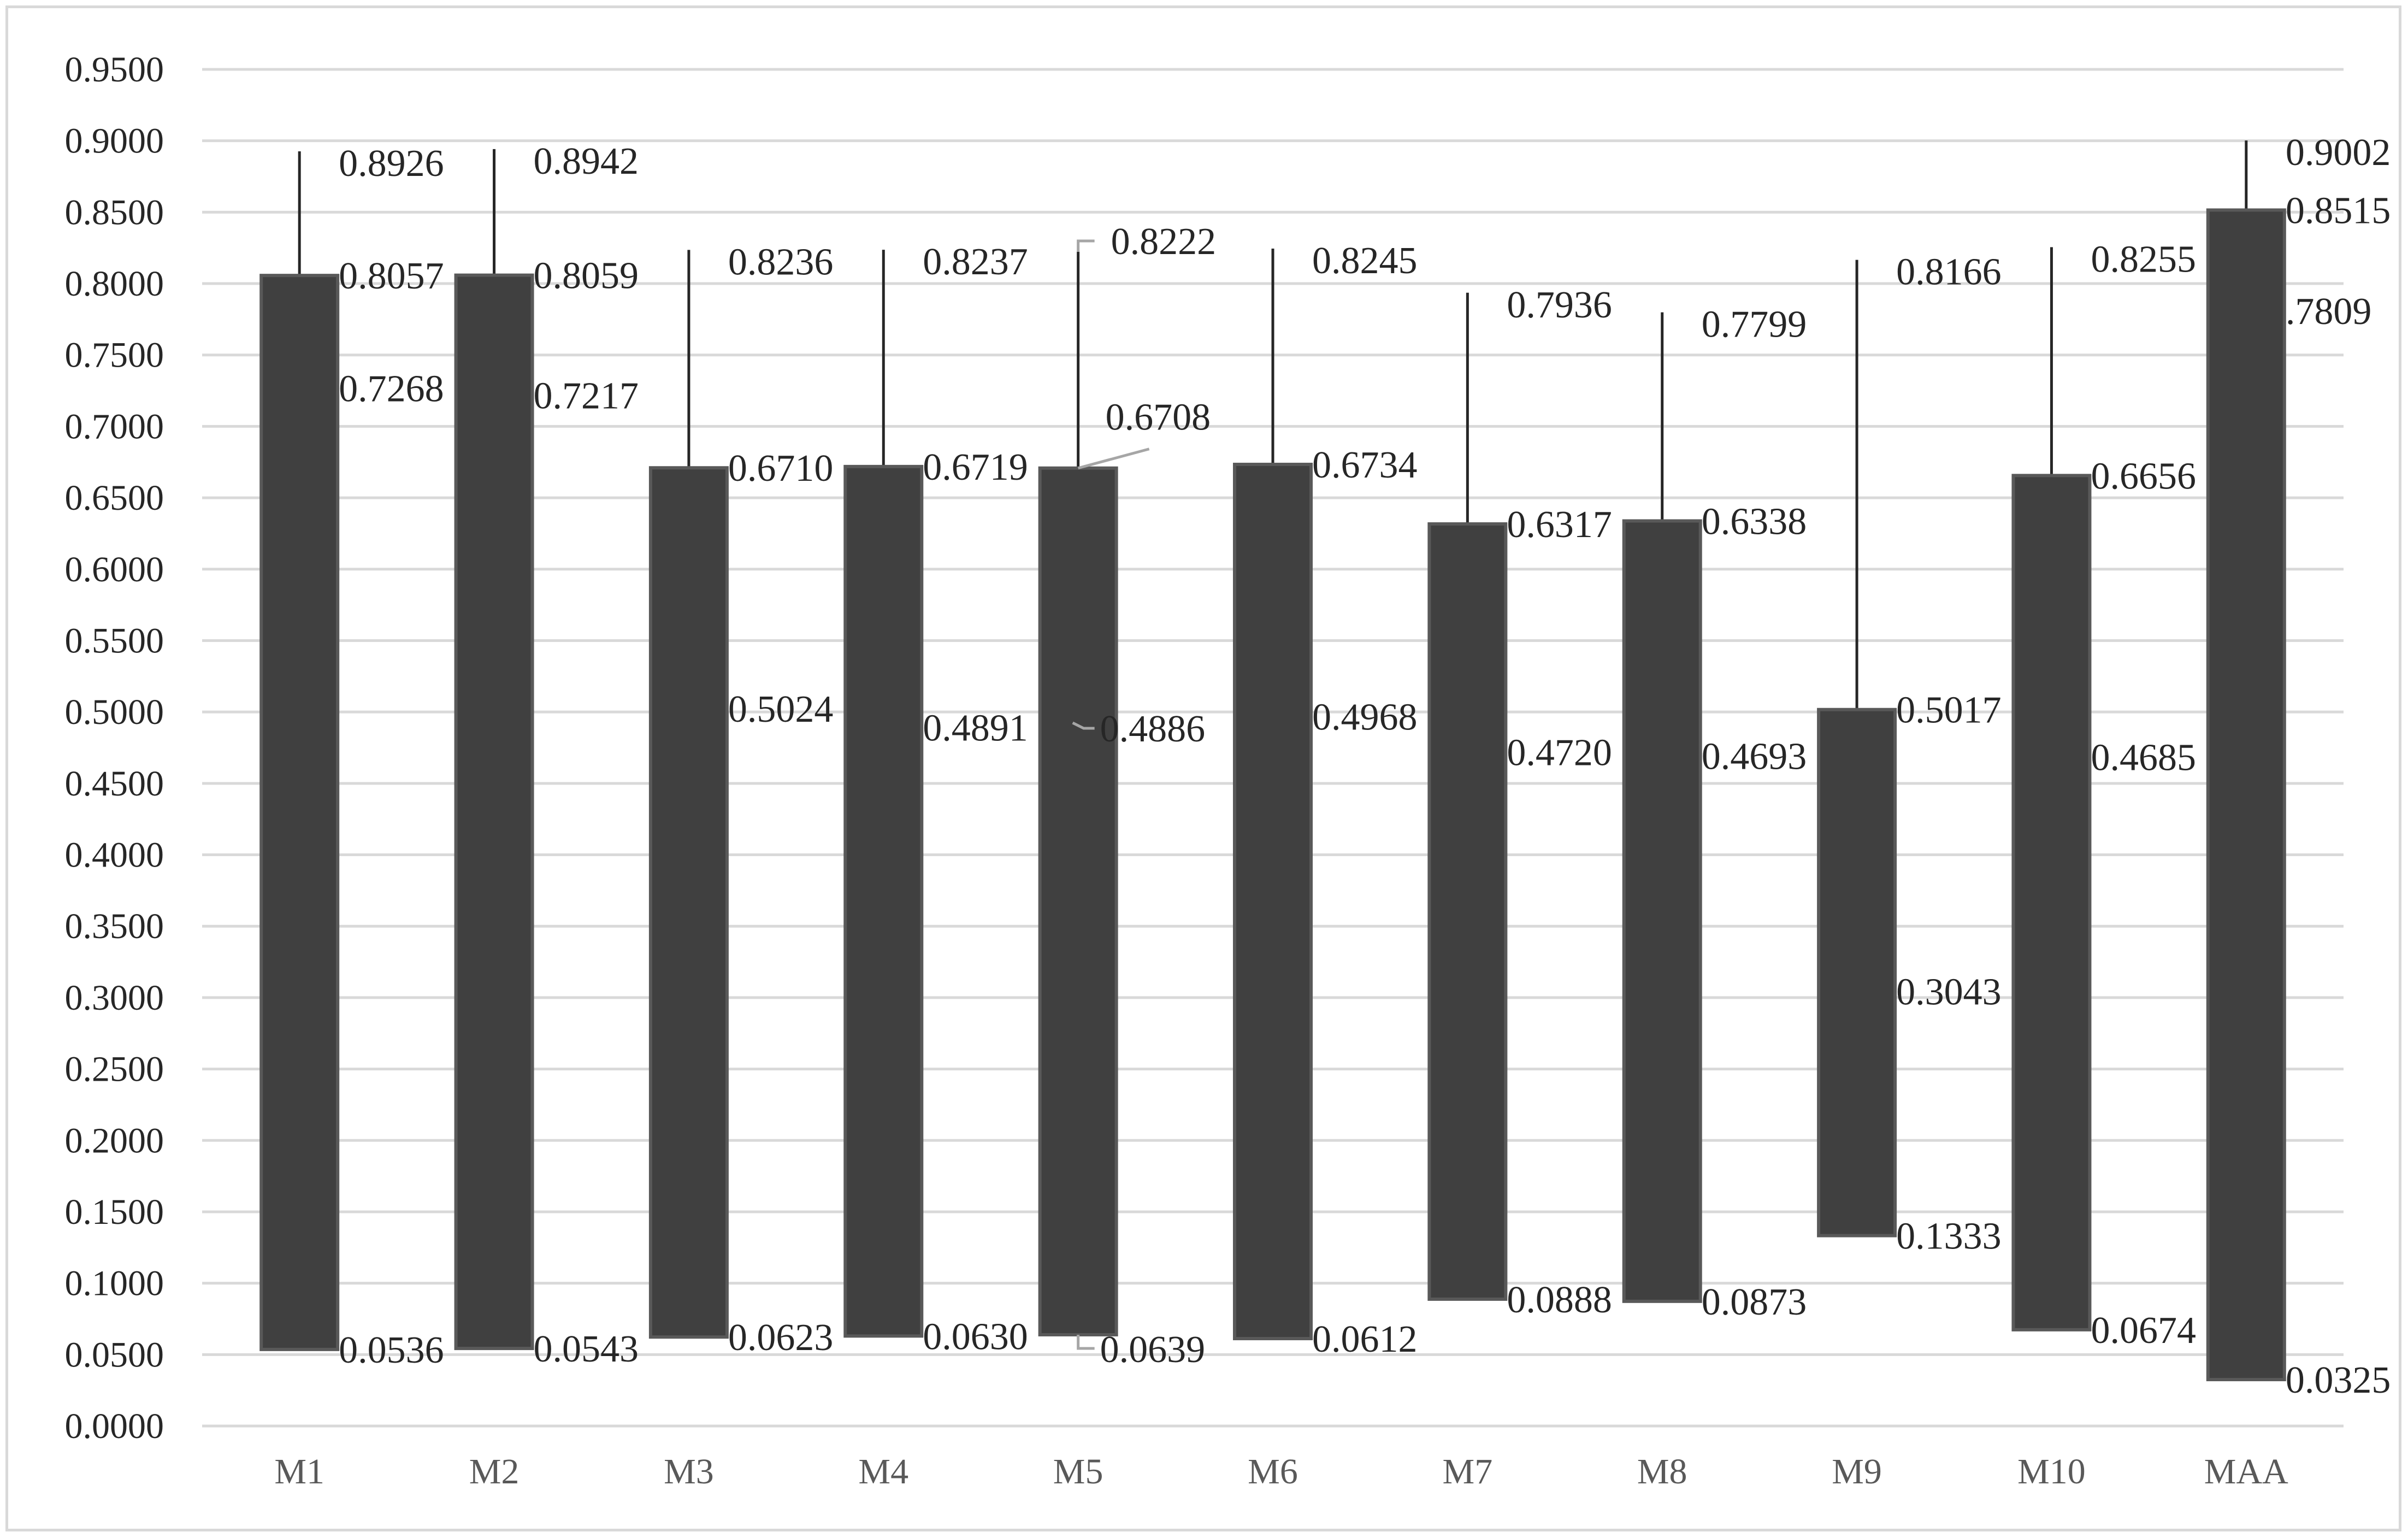  I want to click on data-label-mid: 0.5024, so click(781, 709).